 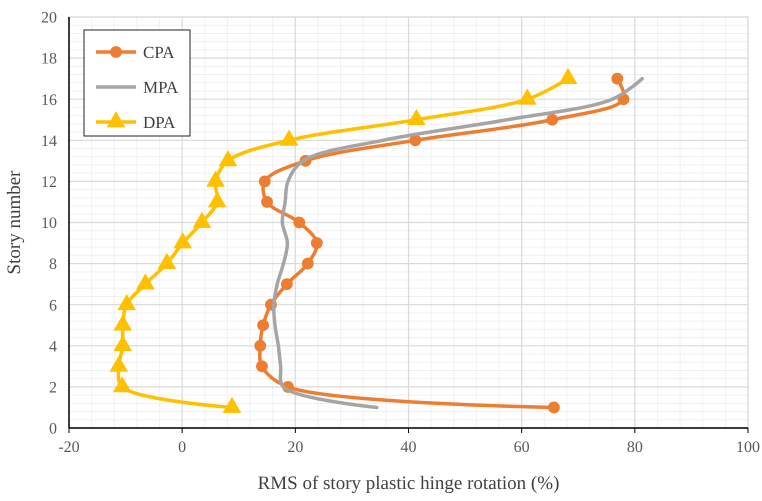 I want to click on x-axis-title: RMS of story plastic hinge rotation (%), so click(x=409, y=483).